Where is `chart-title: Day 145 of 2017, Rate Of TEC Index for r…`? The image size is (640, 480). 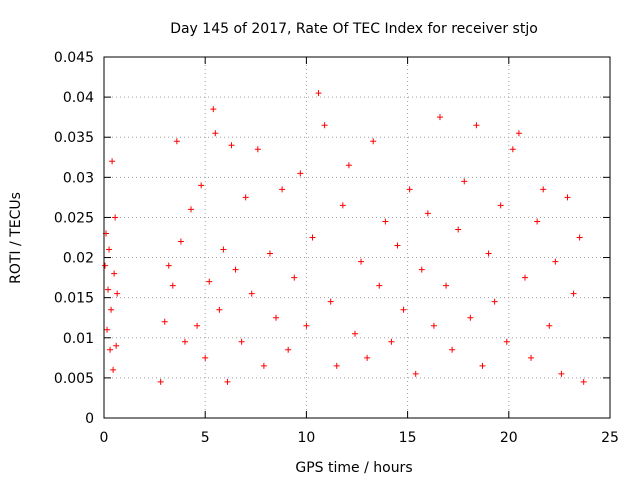 chart-title: Day 145 of 2017, Rate Of TEC Index for r… is located at coordinates (354, 29).